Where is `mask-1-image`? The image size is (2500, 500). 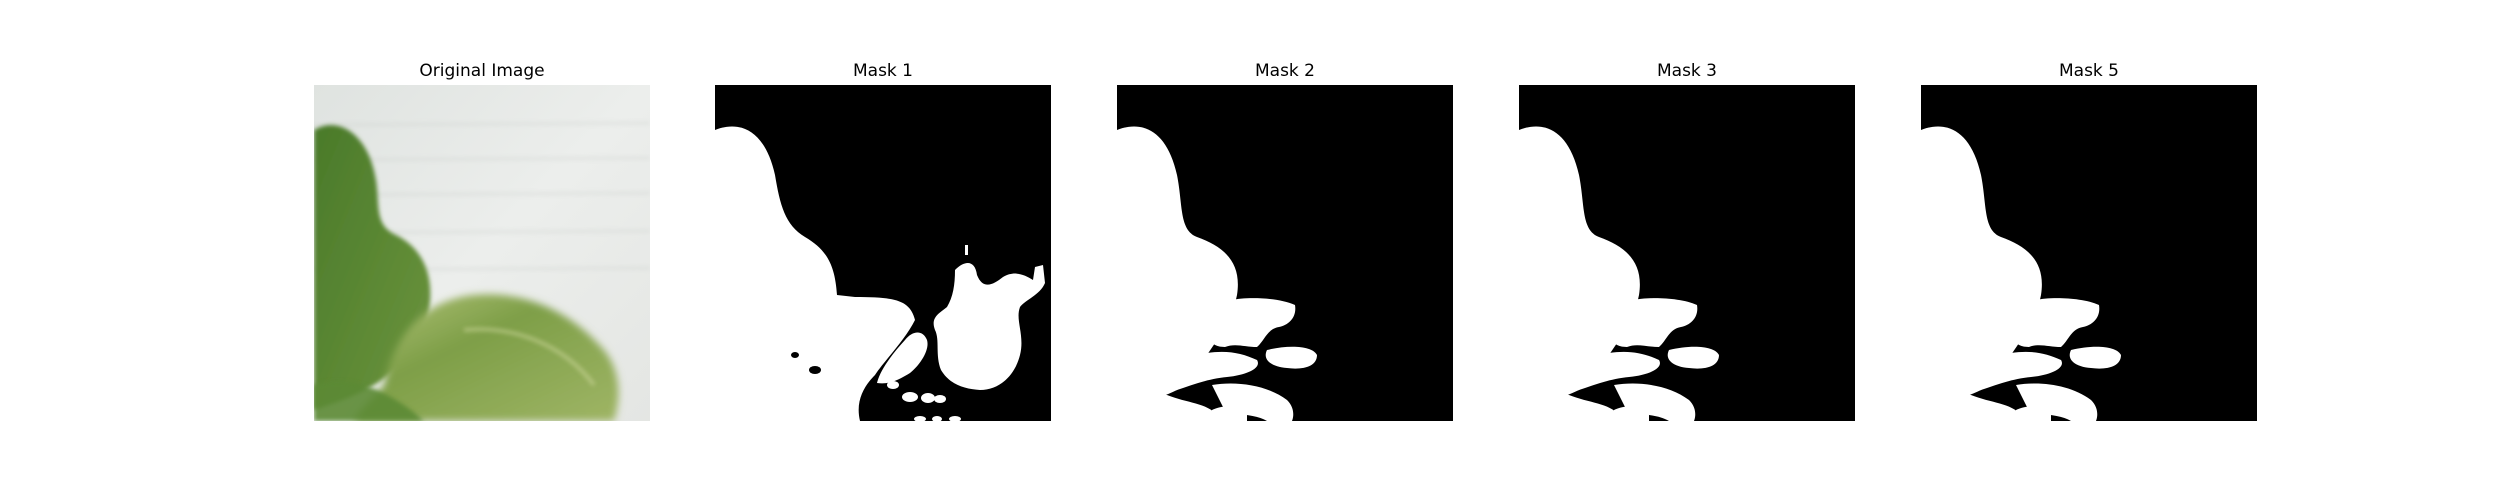
mask-1-image is located at coordinates (883, 253).